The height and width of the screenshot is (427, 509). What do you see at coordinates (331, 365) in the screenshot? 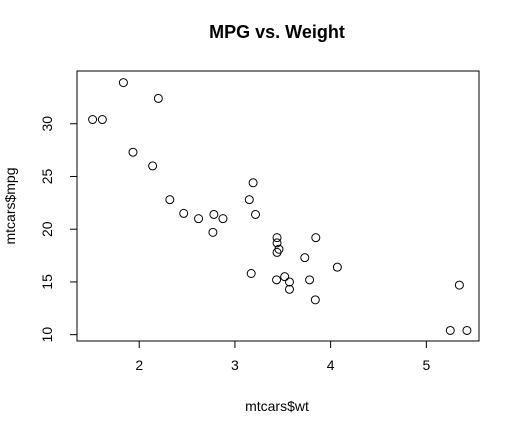
I see `x-tick-label: 4` at bounding box center [331, 365].